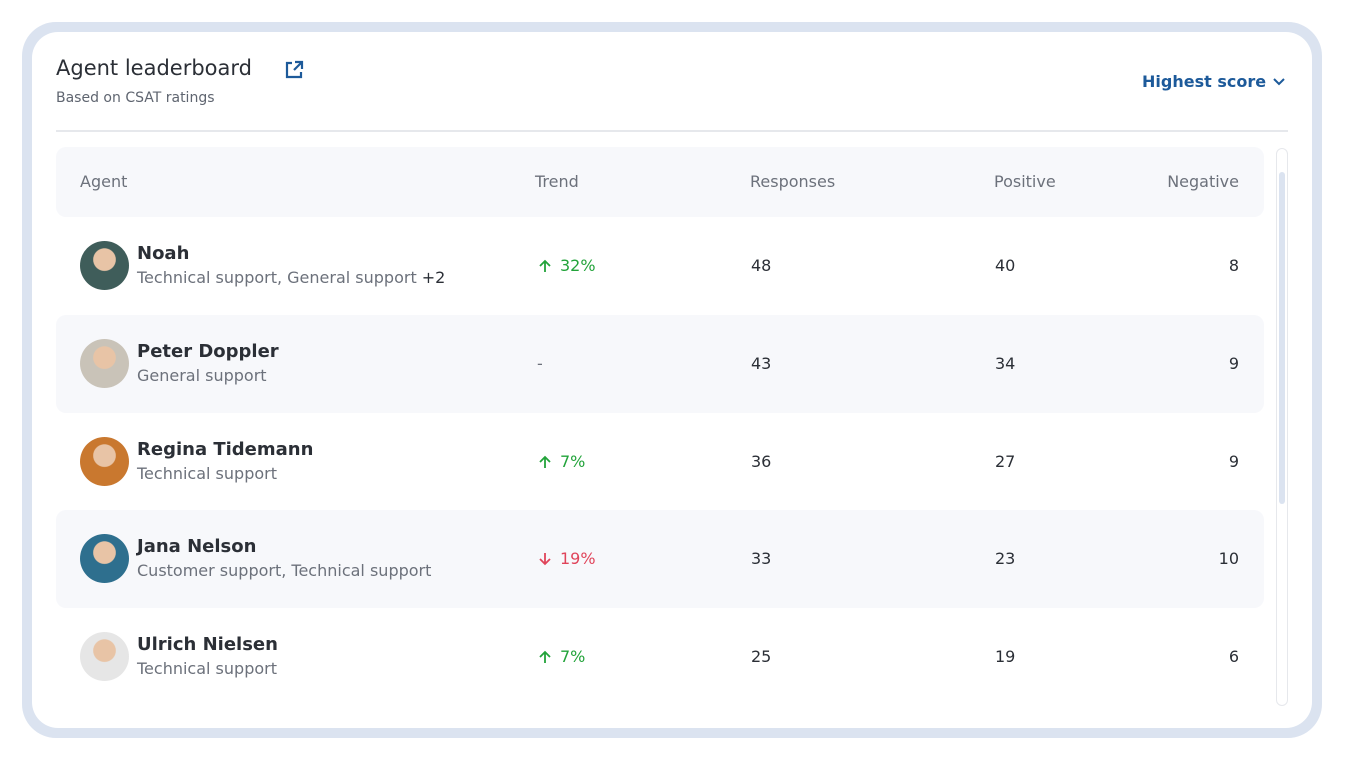 Image resolution: width=1345 pixels, height=762 pixels. I want to click on negative: 10, so click(1228, 559).